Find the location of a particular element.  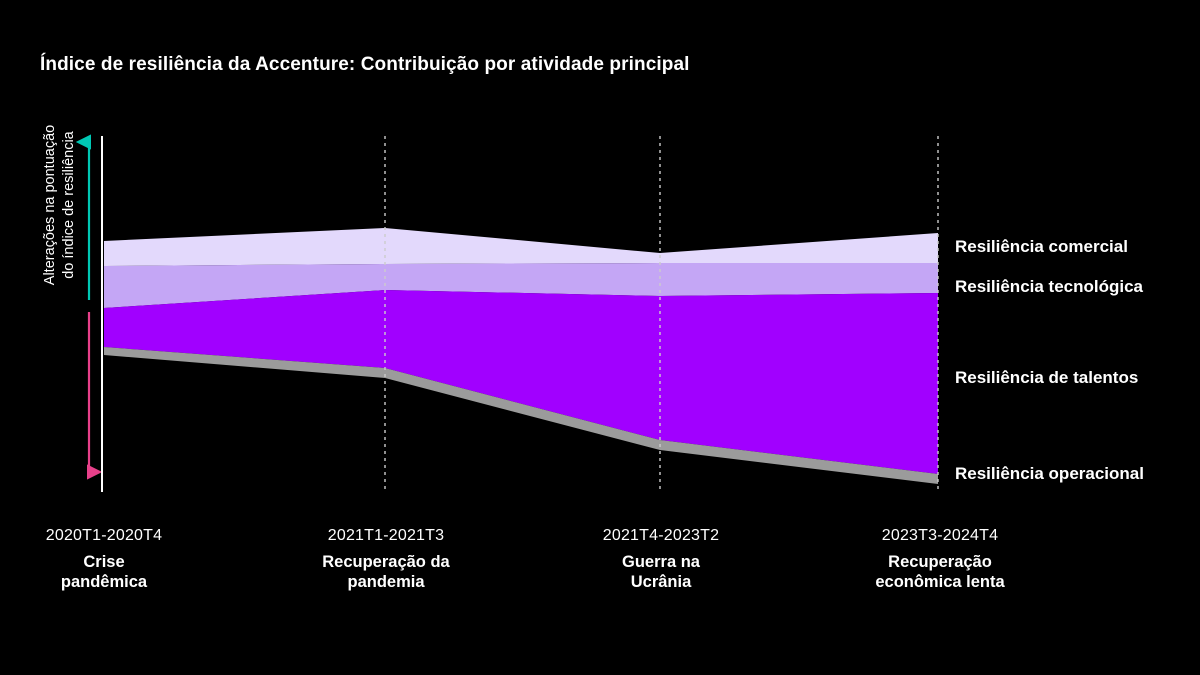

band-resiliencia-operacional is located at coordinates (521, 415).